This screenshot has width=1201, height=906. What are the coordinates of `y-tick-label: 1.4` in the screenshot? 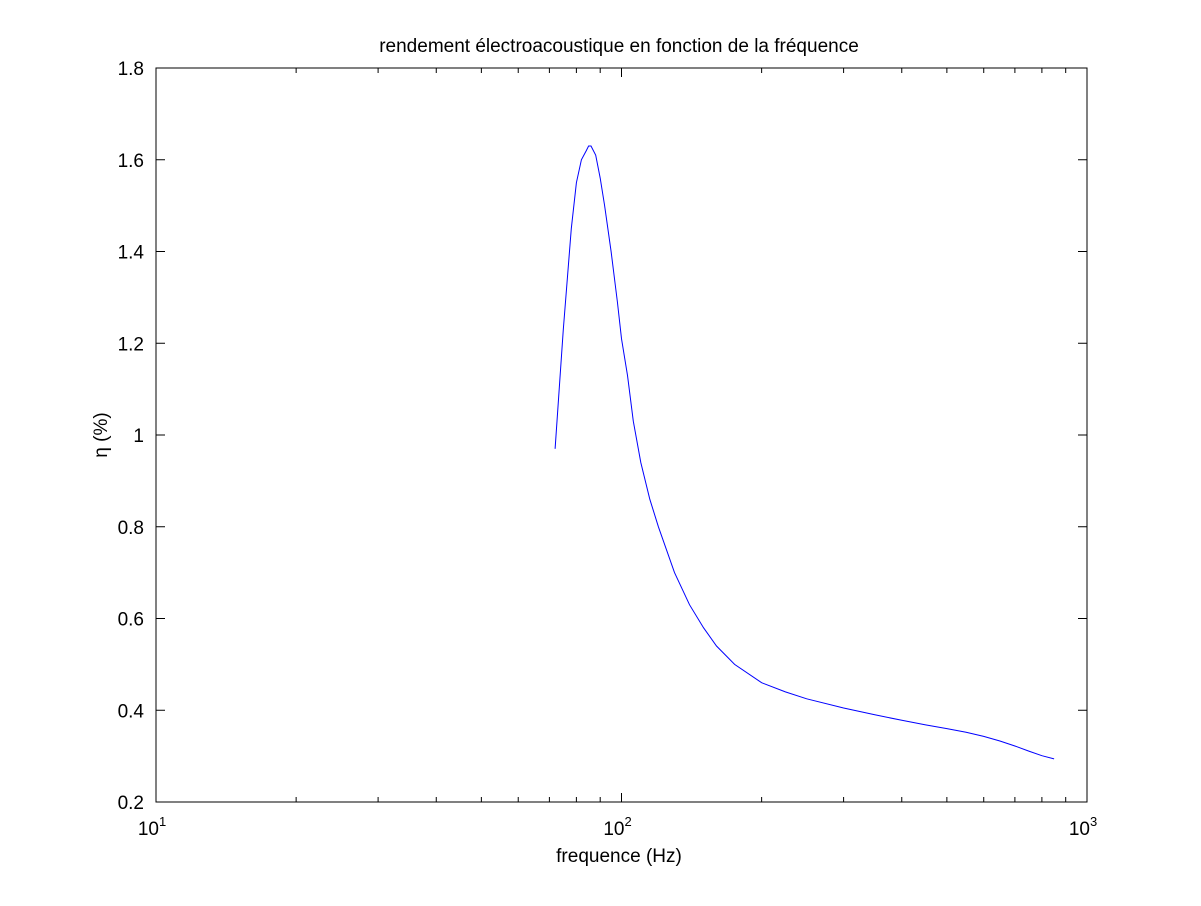 It's located at (131, 253).